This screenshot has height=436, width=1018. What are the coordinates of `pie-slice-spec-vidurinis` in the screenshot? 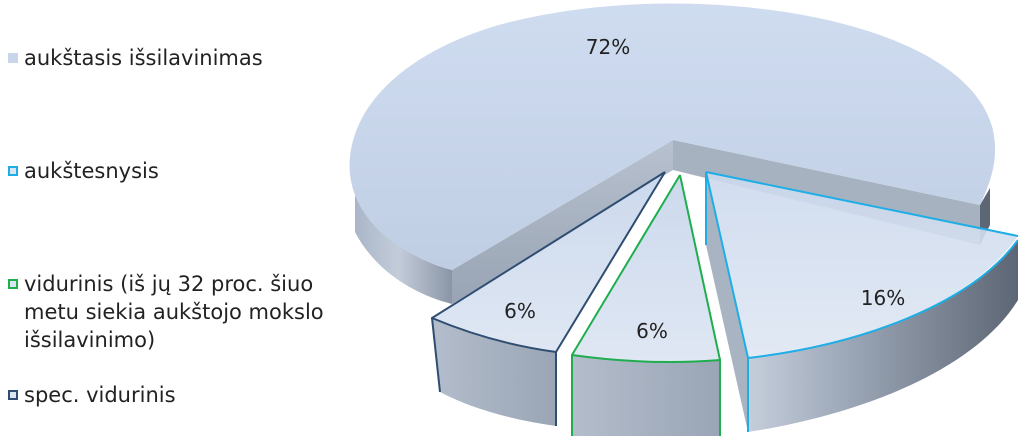 It's located at (548, 298).